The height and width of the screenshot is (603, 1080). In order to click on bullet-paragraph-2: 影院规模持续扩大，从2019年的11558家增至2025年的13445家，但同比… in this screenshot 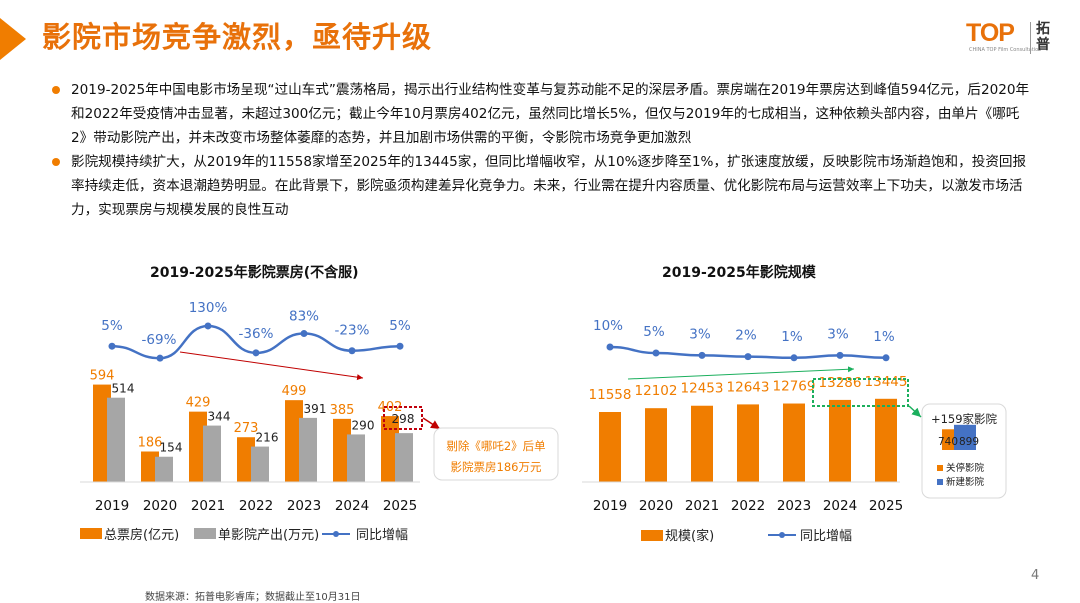, I will do `click(540, 186)`.